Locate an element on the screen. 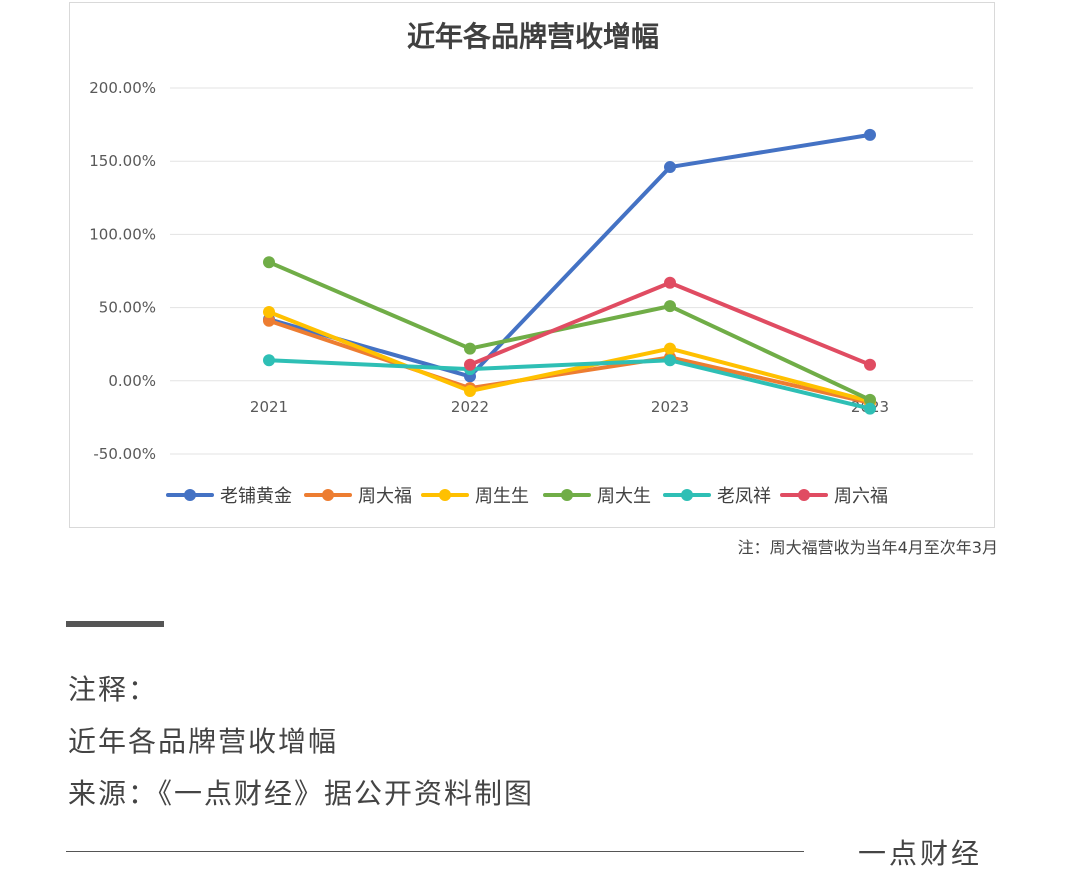  x-tick-label: 2023 is located at coordinates (670, 407).